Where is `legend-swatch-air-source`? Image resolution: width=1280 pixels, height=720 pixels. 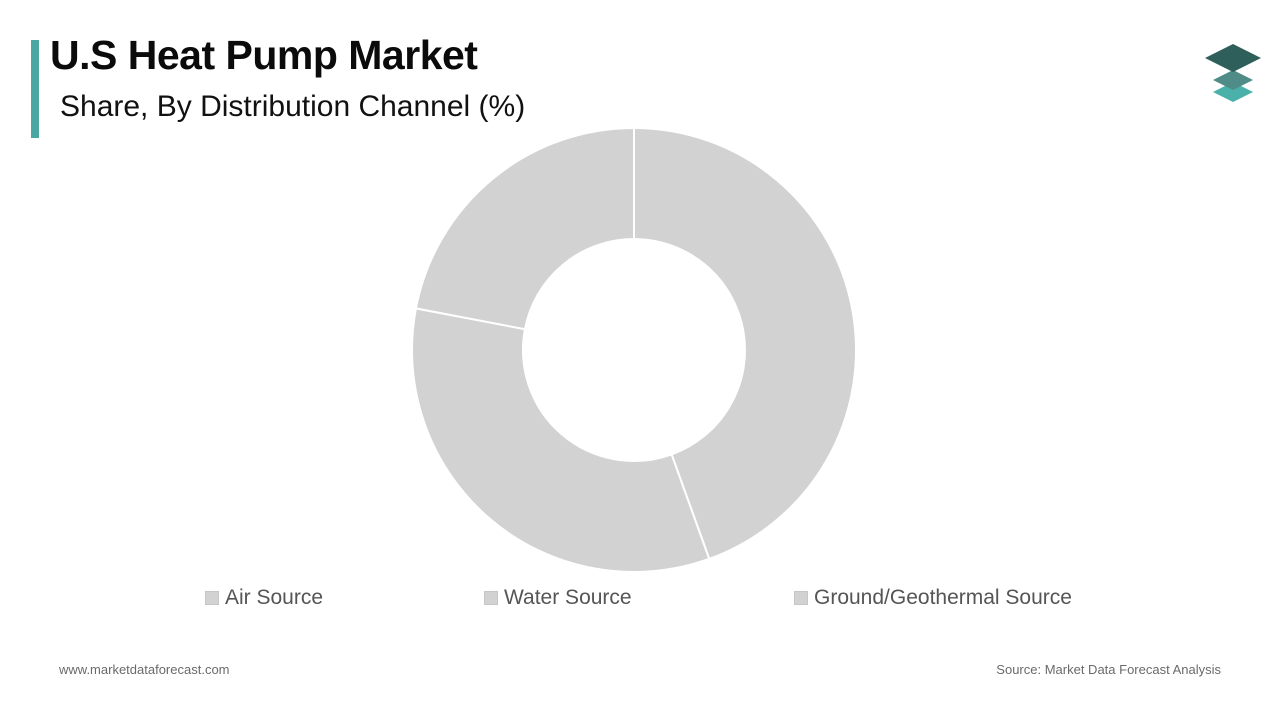
legend-swatch-air-source is located at coordinates (212, 598).